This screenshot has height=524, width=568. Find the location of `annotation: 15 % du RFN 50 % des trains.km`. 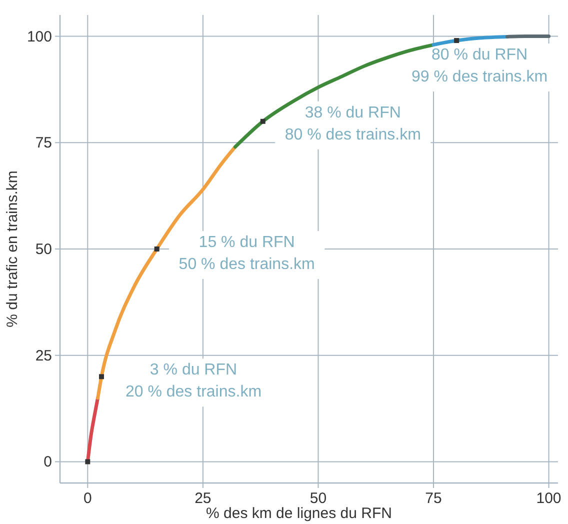

annotation: 15 % du RFN 50 % des trains.km is located at coordinates (246, 253).